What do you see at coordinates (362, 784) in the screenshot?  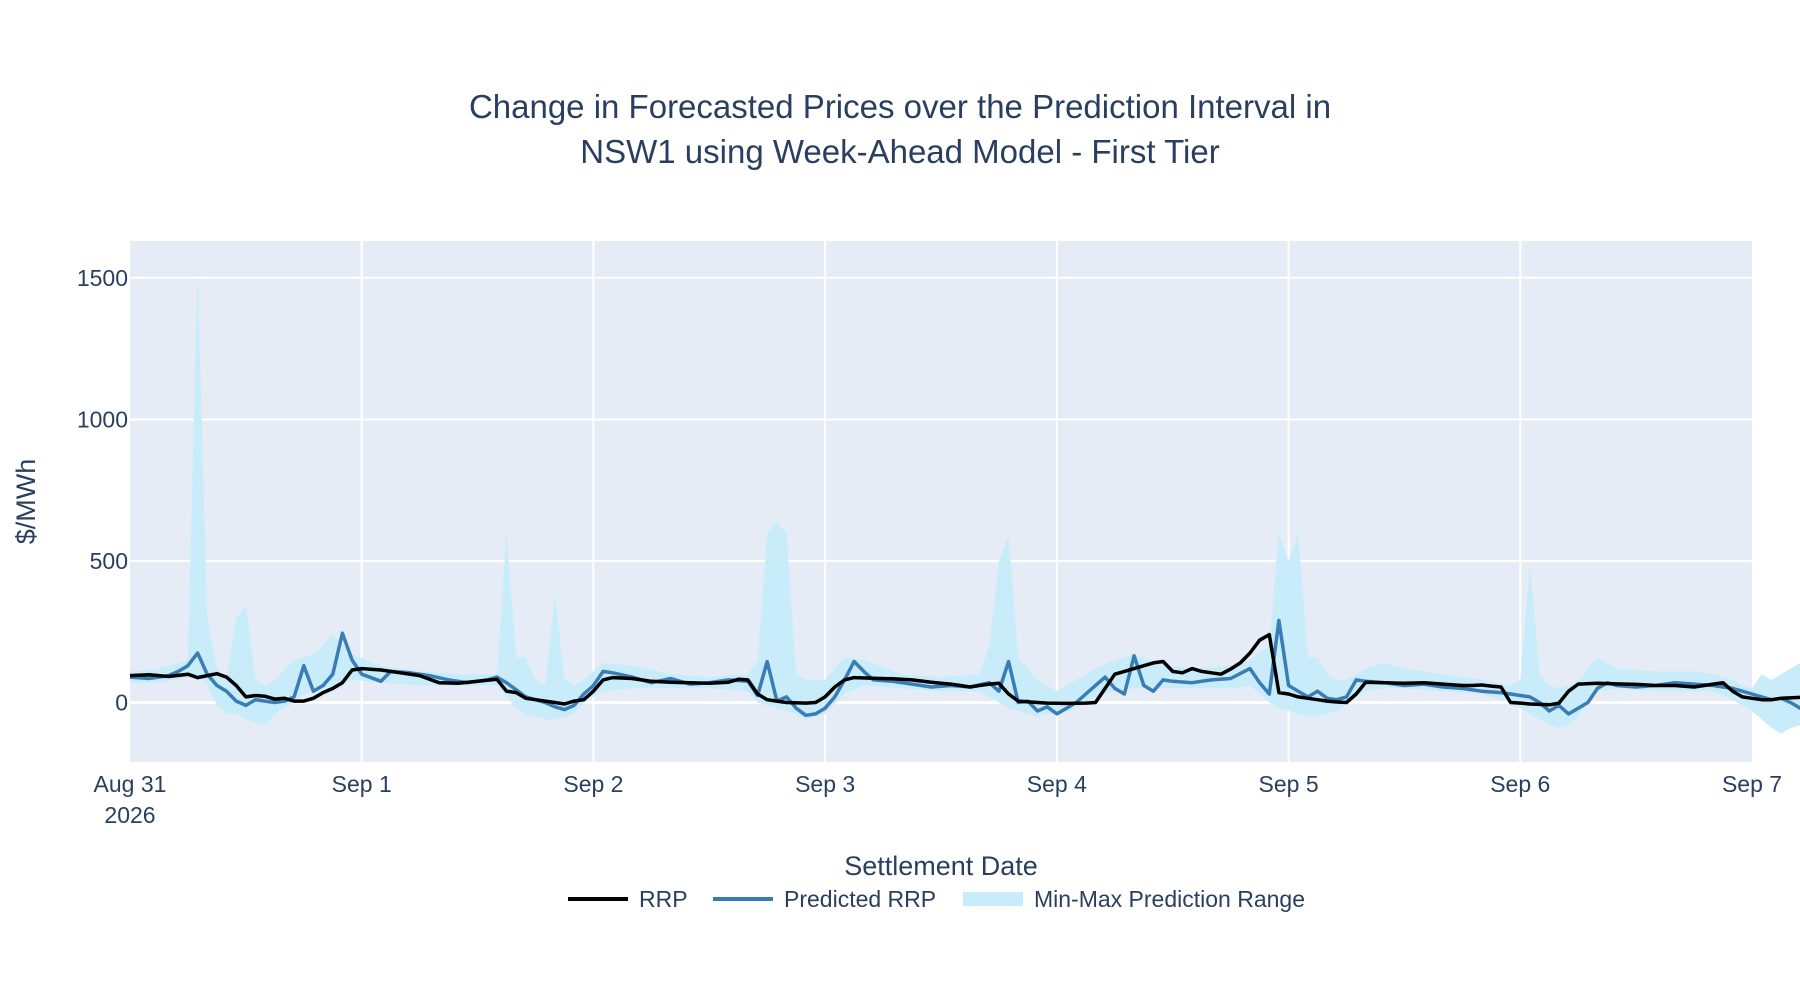 I see `x-tick-label: Sep 1` at bounding box center [362, 784].